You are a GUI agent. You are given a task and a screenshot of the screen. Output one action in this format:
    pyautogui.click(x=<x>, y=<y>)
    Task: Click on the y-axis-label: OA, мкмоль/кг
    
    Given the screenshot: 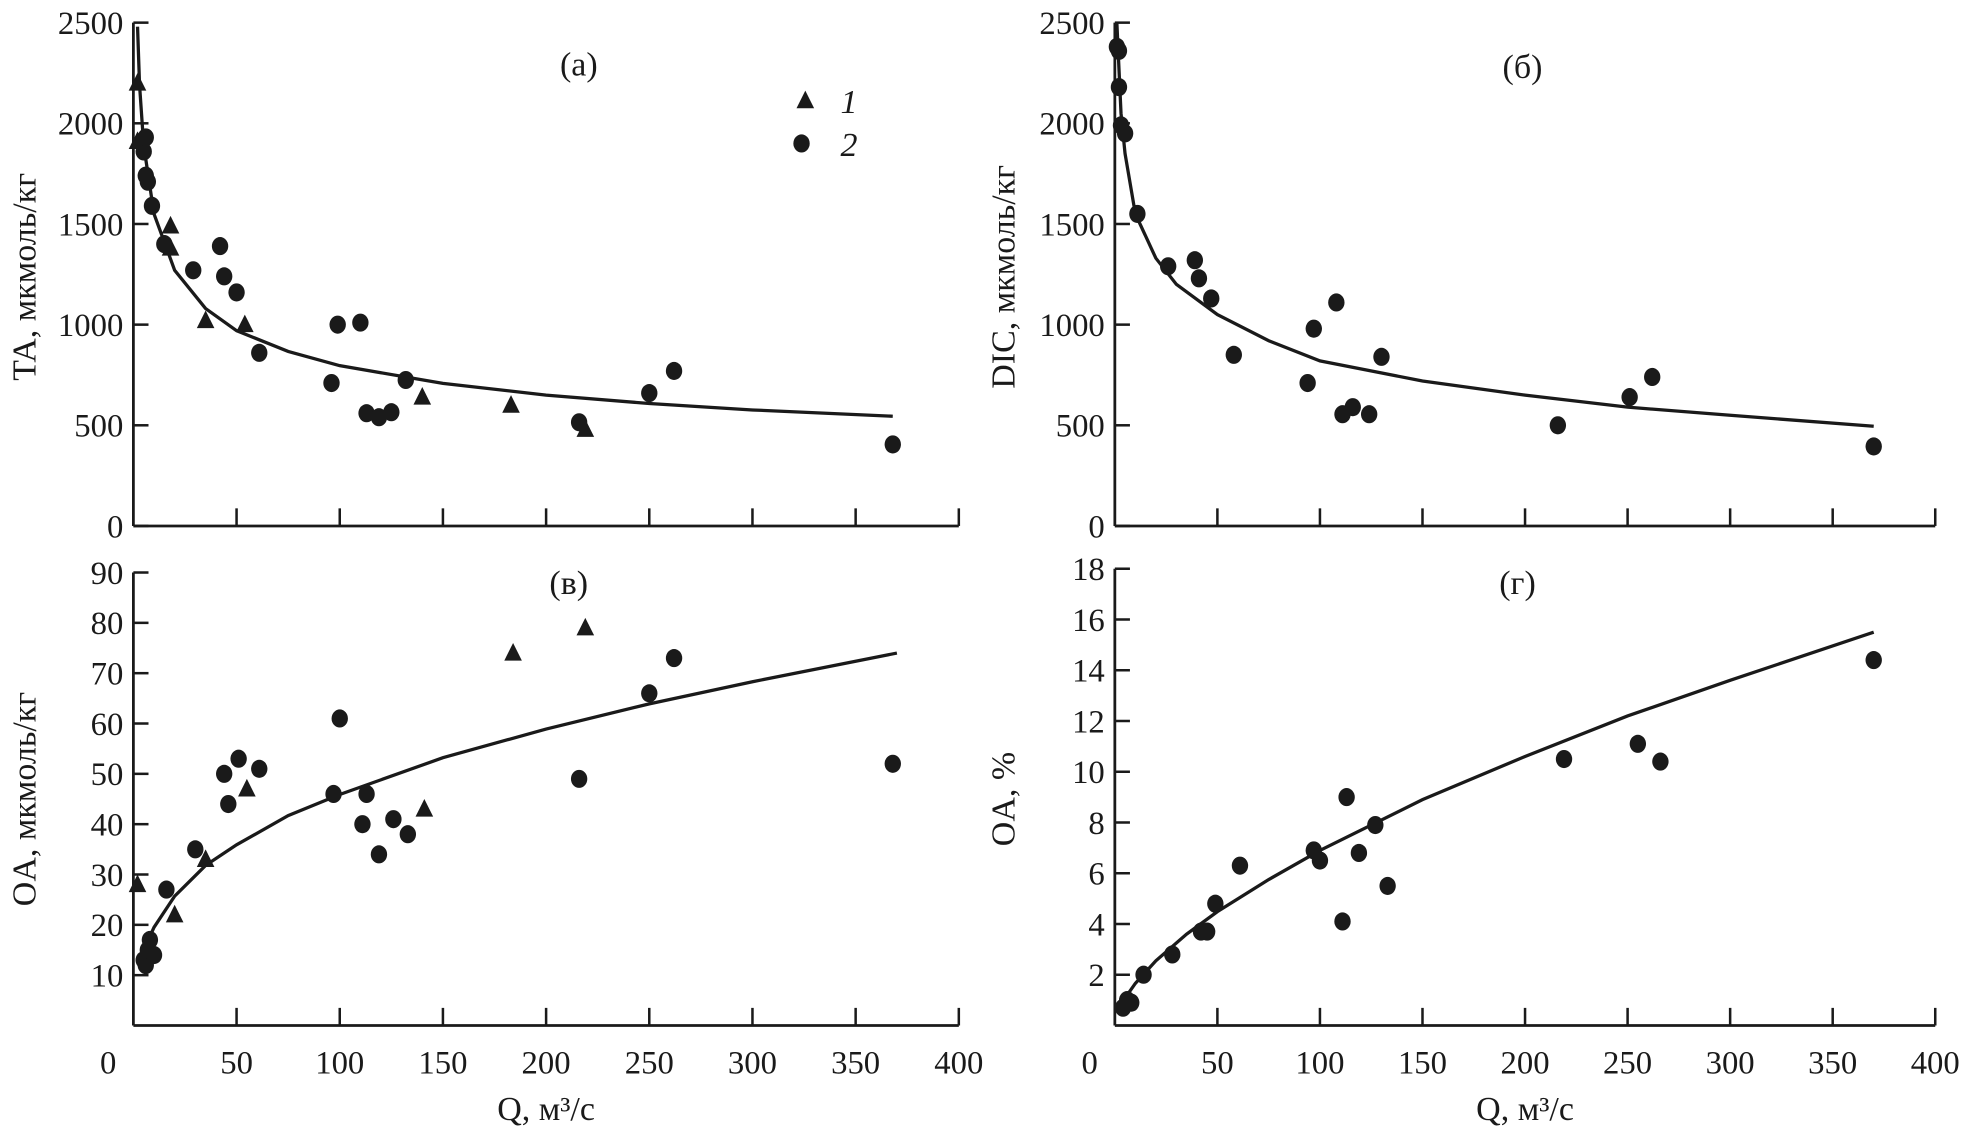 What is the action you would take?
    pyautogui.click(x=24, y=799)
    